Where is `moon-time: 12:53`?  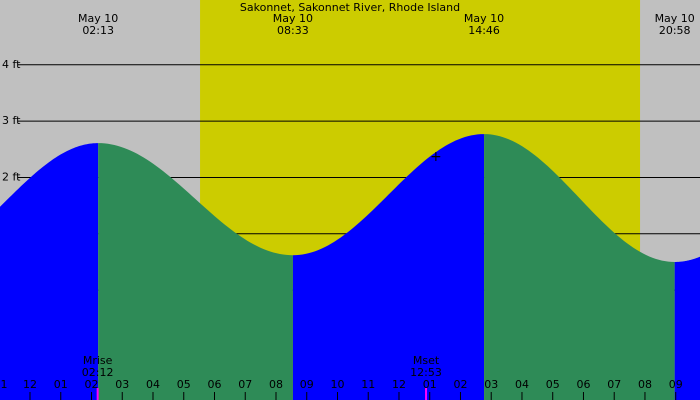
moon-time: 12:53 is located at coordinates (426, 372).